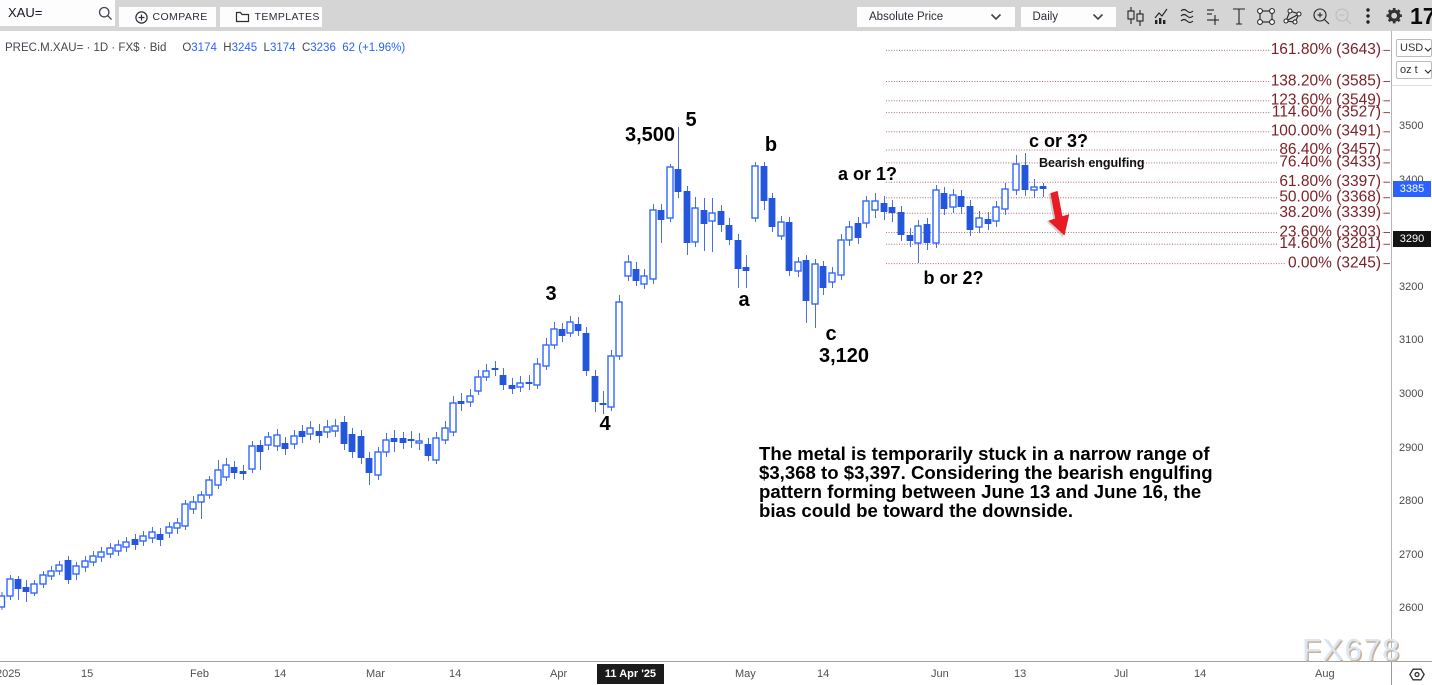 The image size is (1432, 685). What do you see at coordinates (1326, 49) in the screenshot?
I see `svg-text: 161.80% (3643)` at bounding box center [1326, 49].